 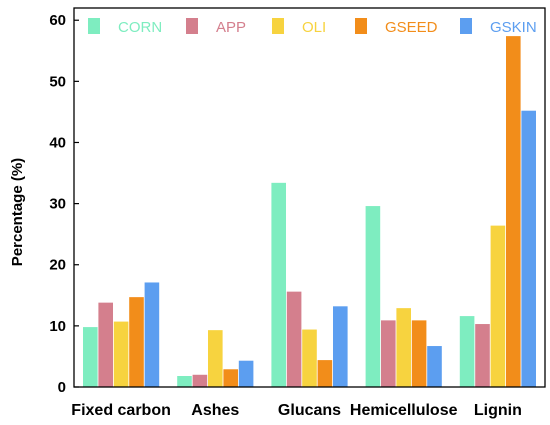 What do you see at coordinates (215, 410) in the screenshot?
I see `x-tick-label-ashes: Ashes` at bounding box center [215, 410].